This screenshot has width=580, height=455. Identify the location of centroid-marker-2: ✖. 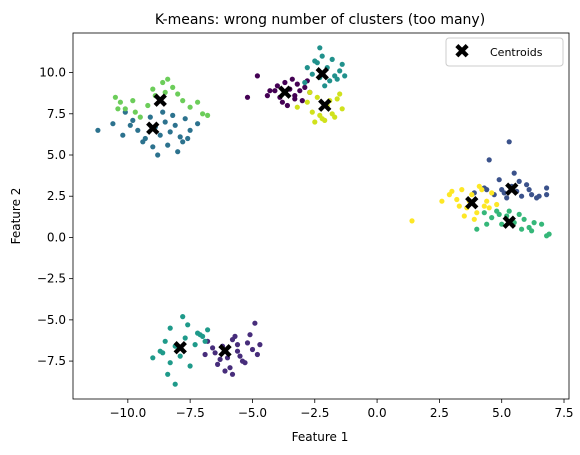
(324, 106).